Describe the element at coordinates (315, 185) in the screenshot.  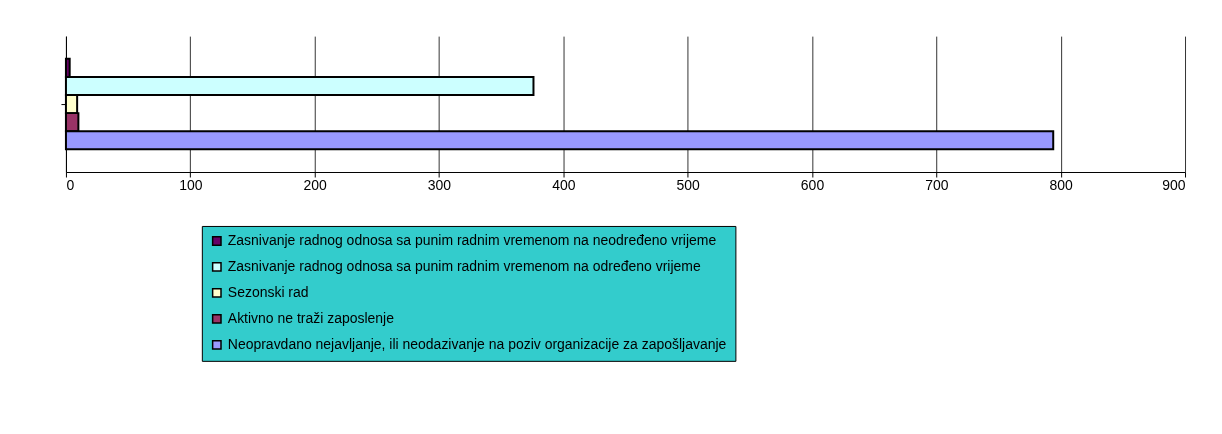
I see `x-tick-label: 200` at that location.